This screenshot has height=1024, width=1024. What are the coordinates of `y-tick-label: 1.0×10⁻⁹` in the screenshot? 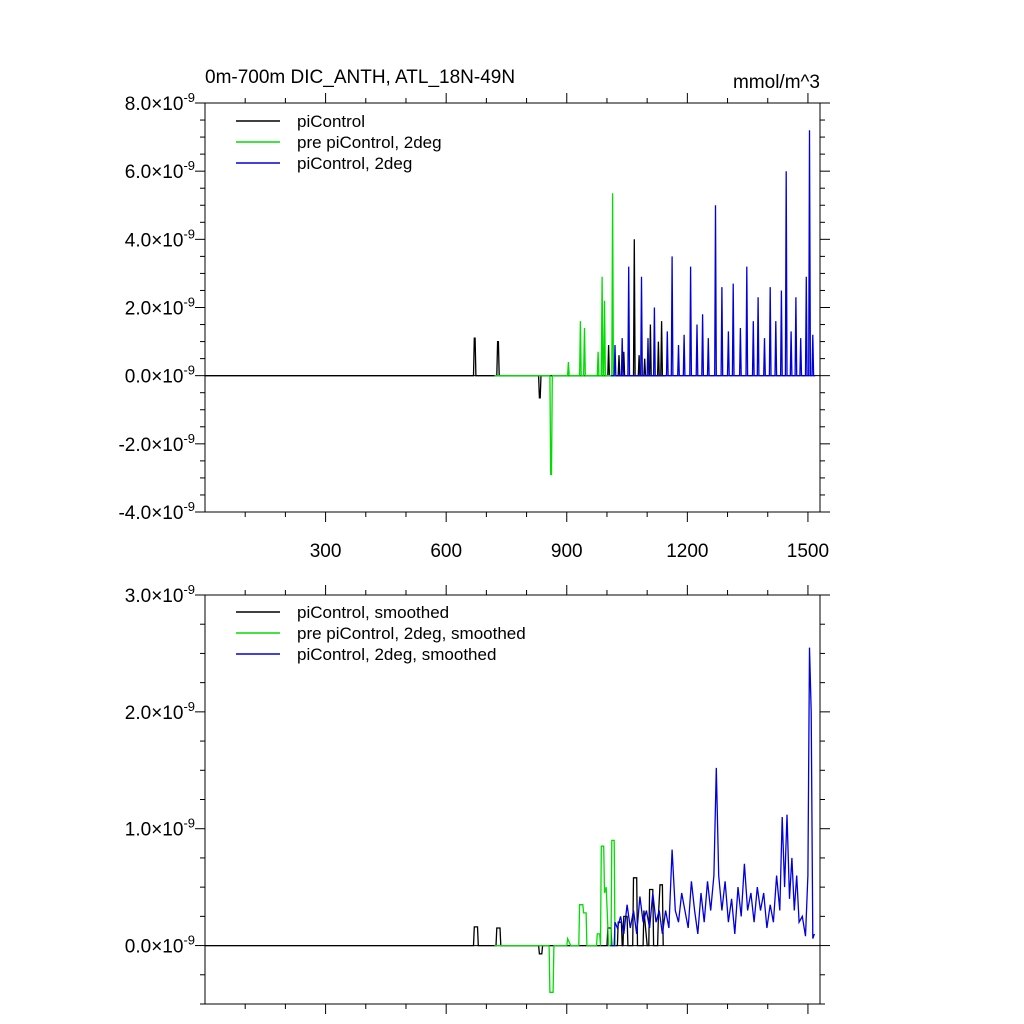 It's located at (160, 828).